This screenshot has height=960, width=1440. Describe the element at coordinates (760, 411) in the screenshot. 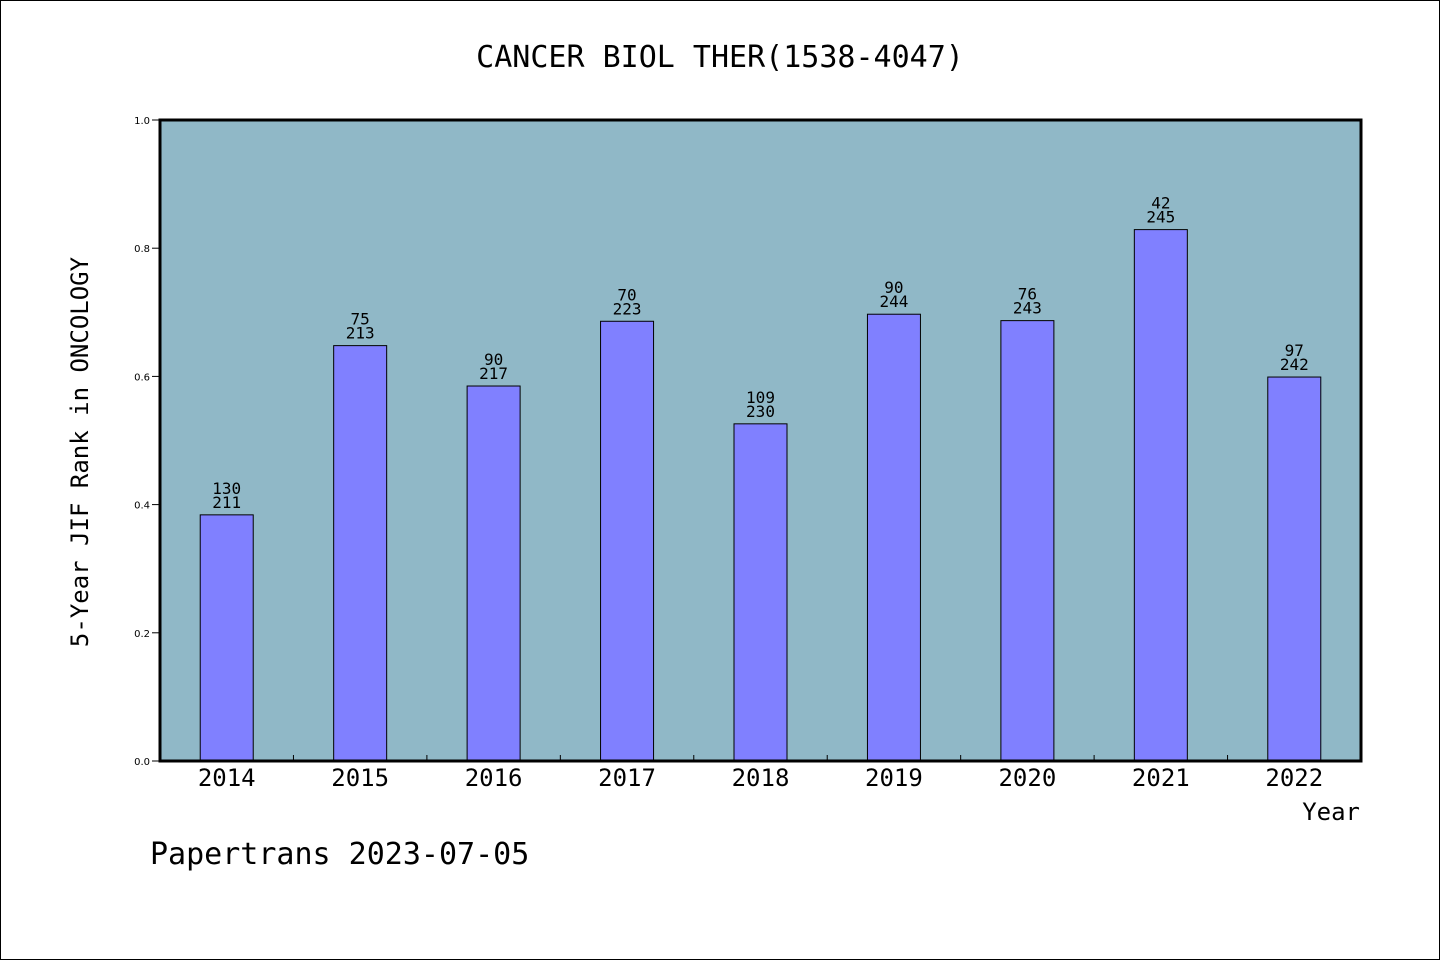

I see `bar-total-label: 230` at that location.